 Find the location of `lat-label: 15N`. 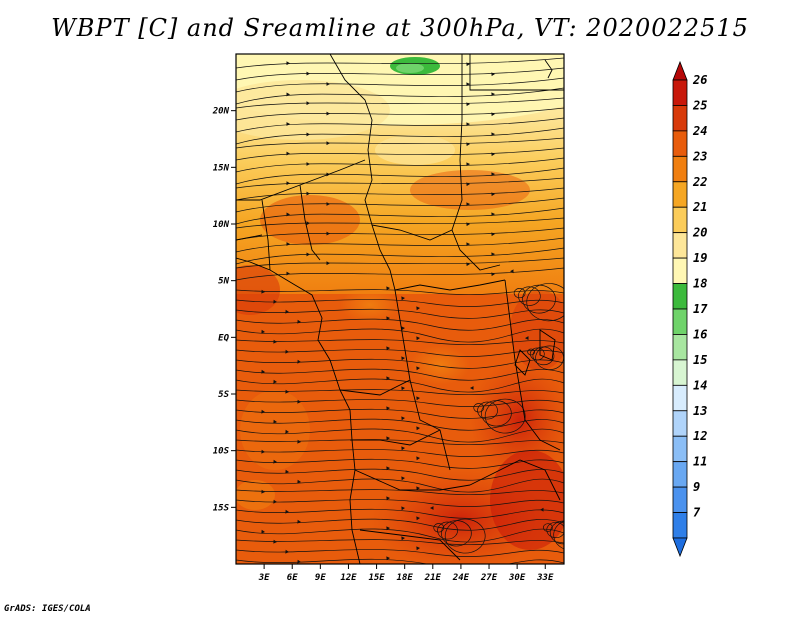

lat-label: 15N is located at coordinates (221, 168).